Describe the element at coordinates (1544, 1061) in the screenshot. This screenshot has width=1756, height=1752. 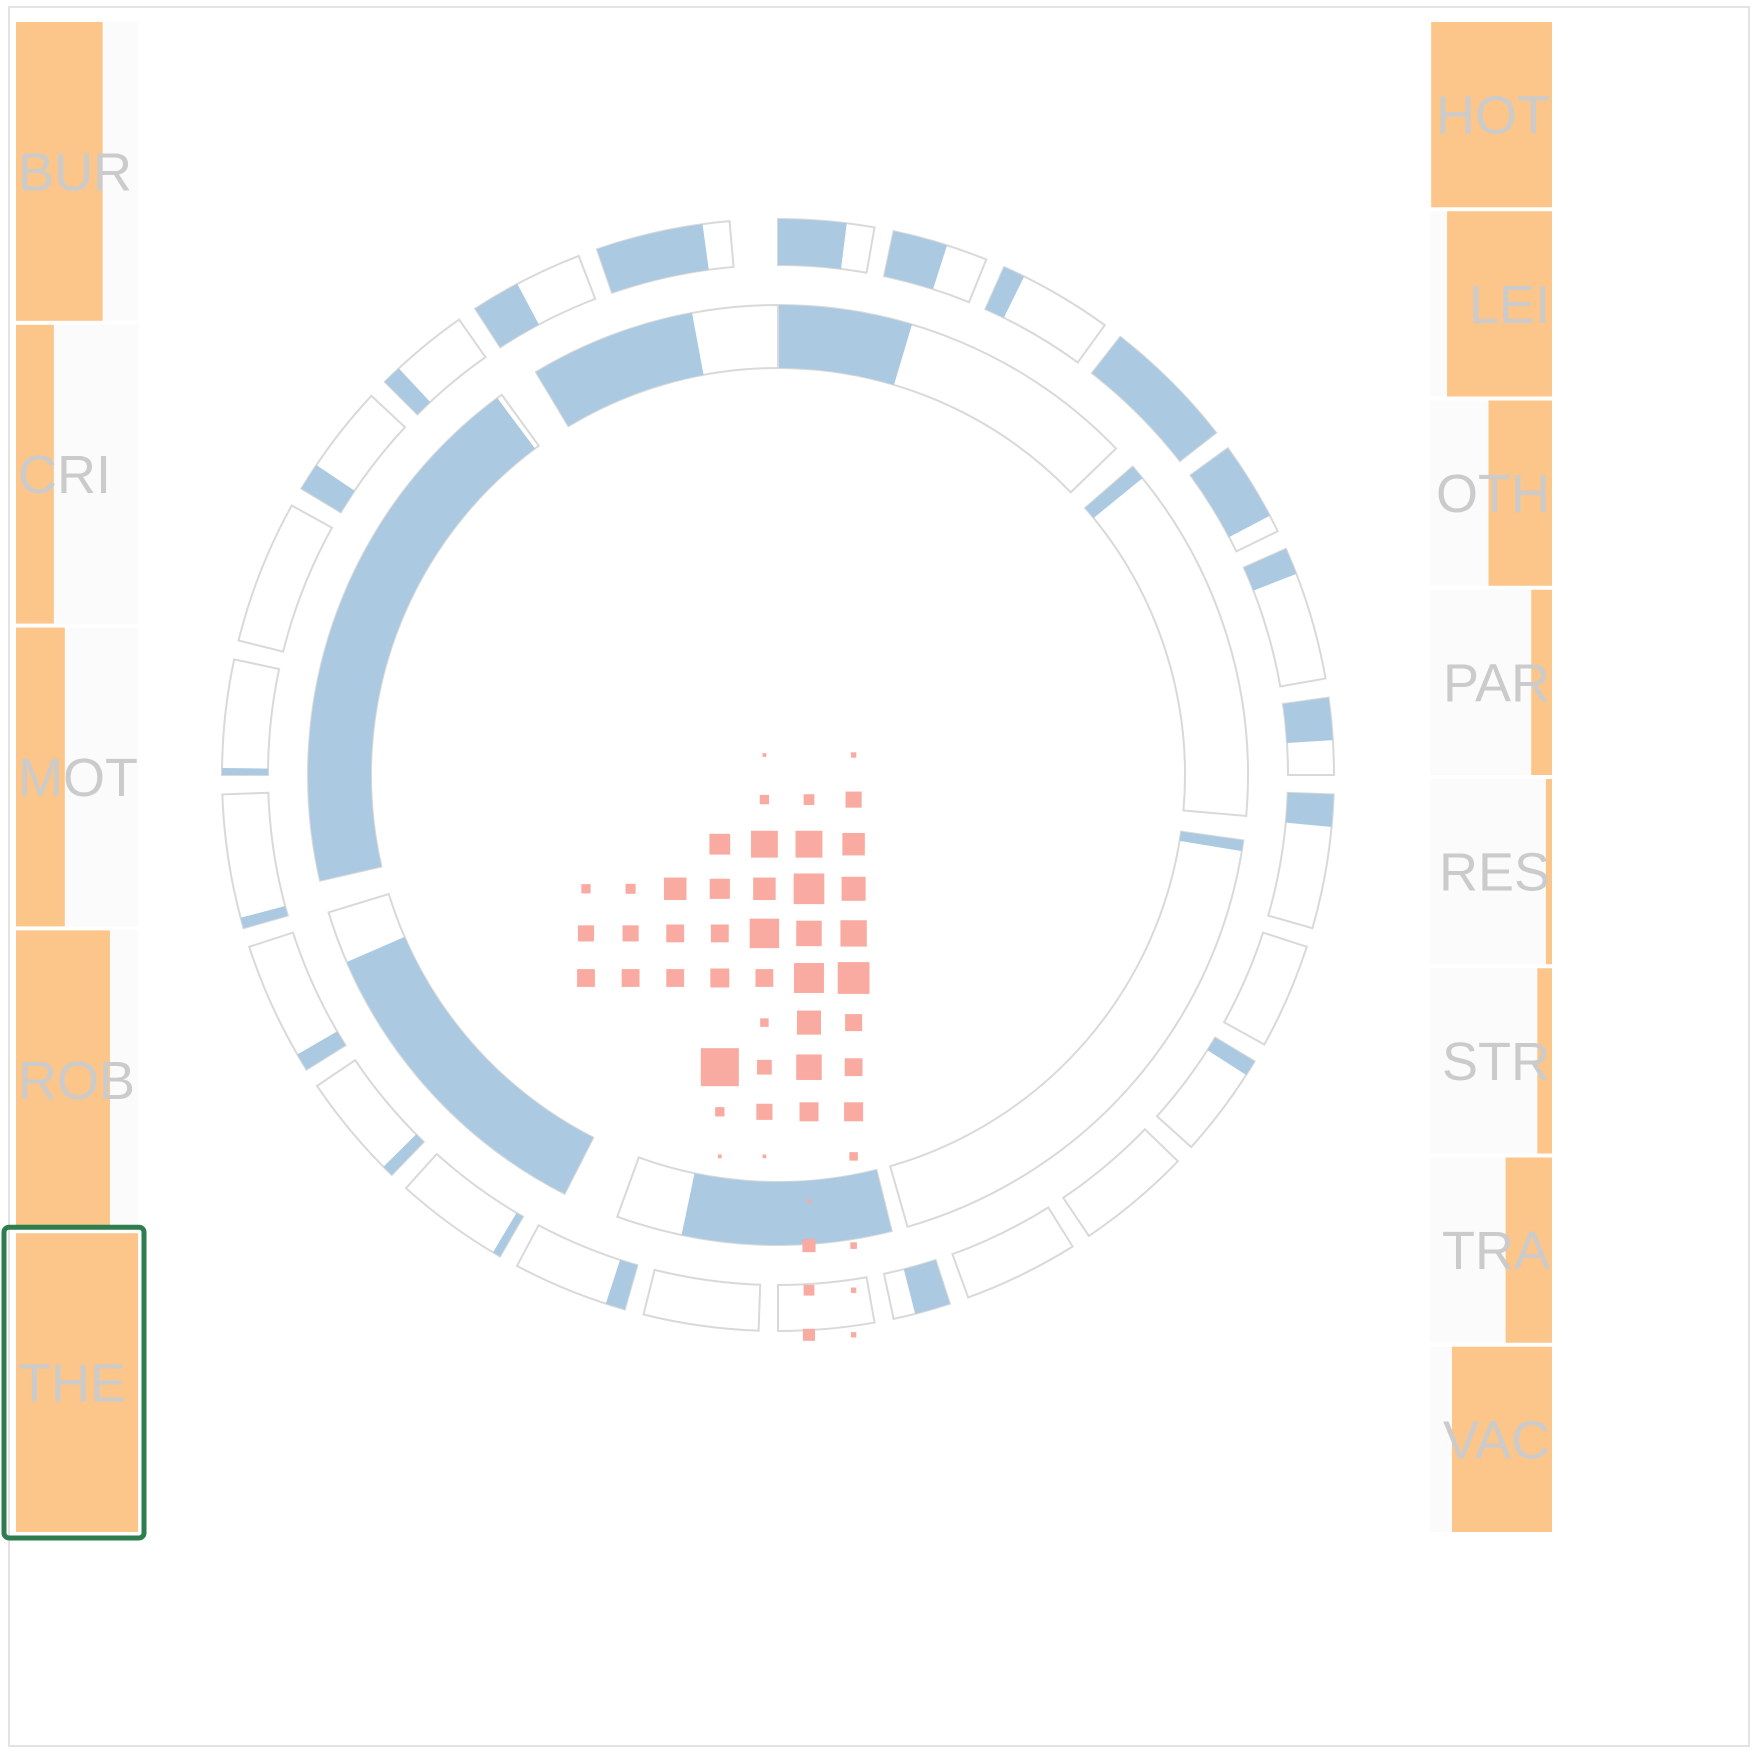
I see `category-bar-str` at that location.